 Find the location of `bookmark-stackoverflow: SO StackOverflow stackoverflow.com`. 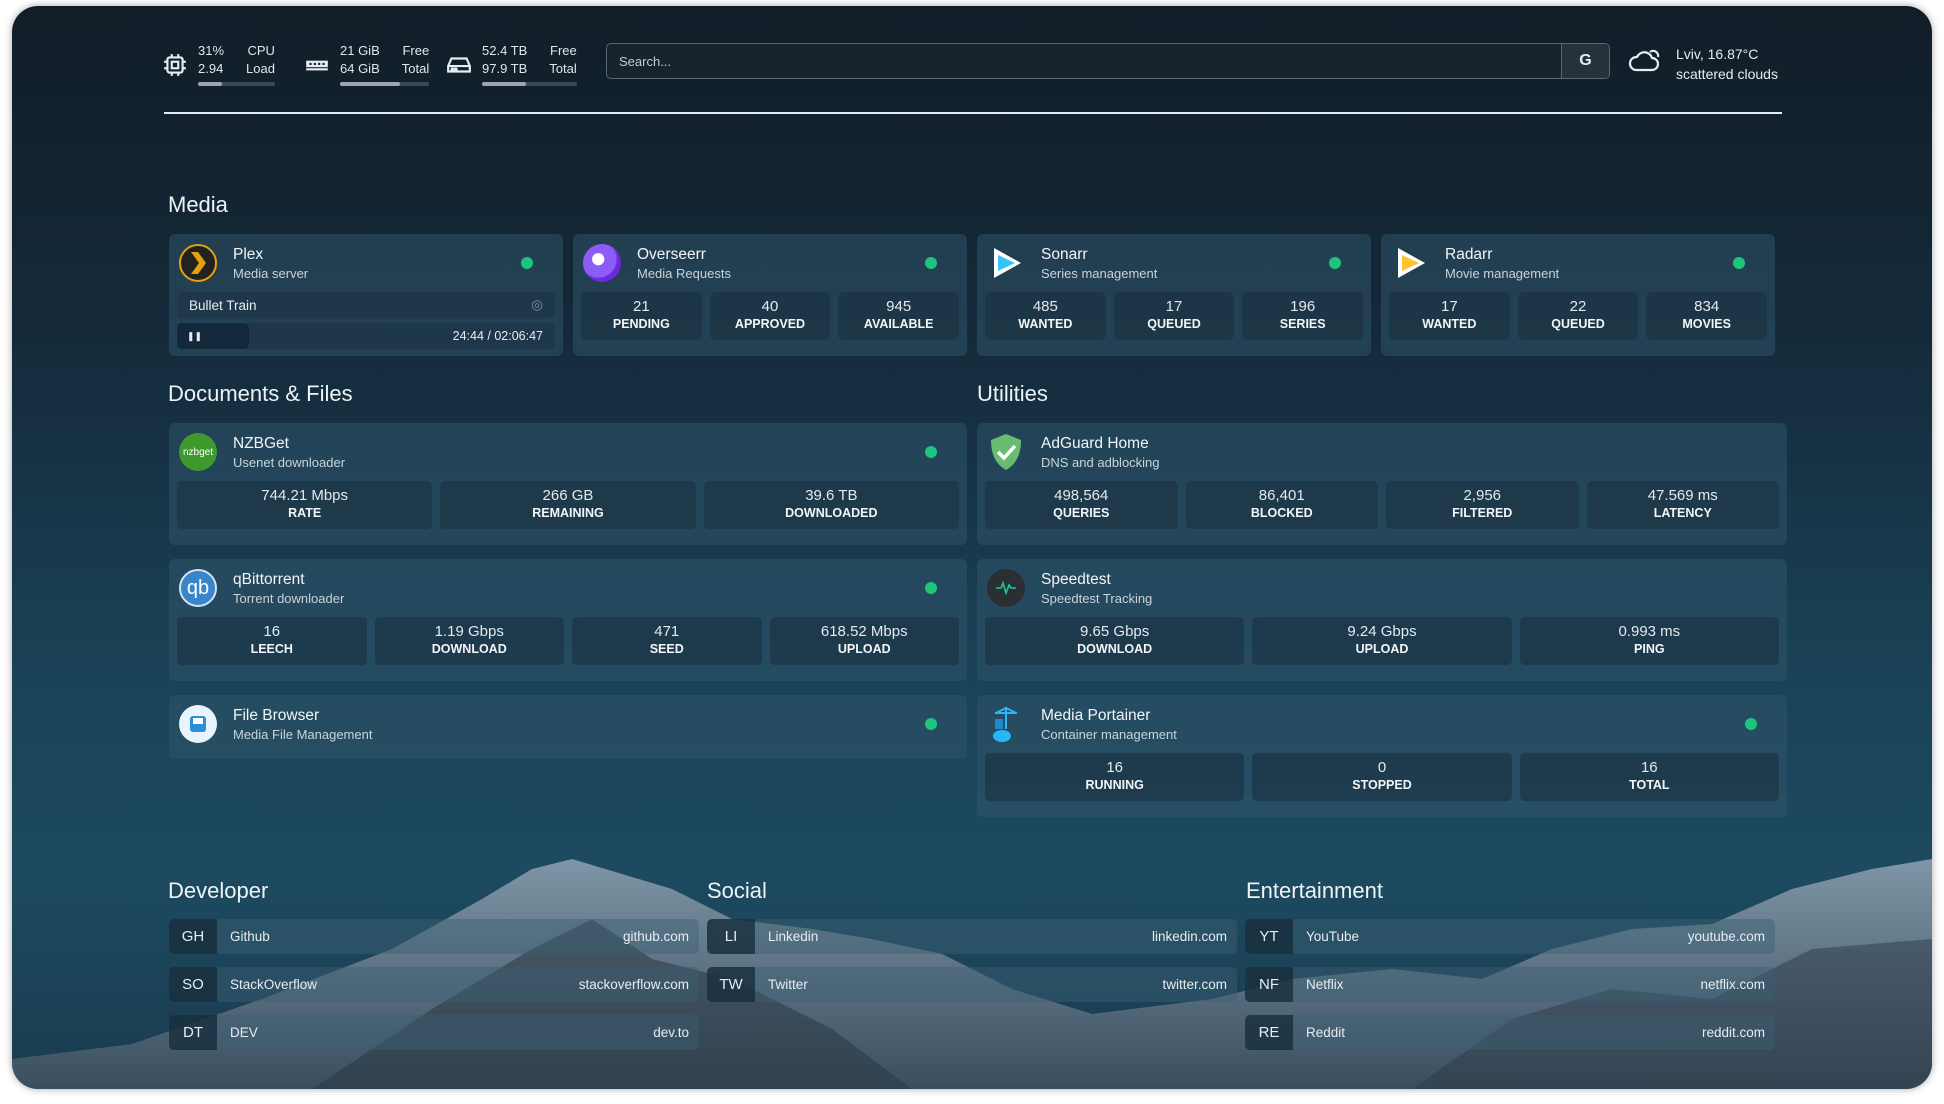

bookmark-stackoverflow: SO StackOverflow stackoverflow.com is located at coordinates (434, 984).